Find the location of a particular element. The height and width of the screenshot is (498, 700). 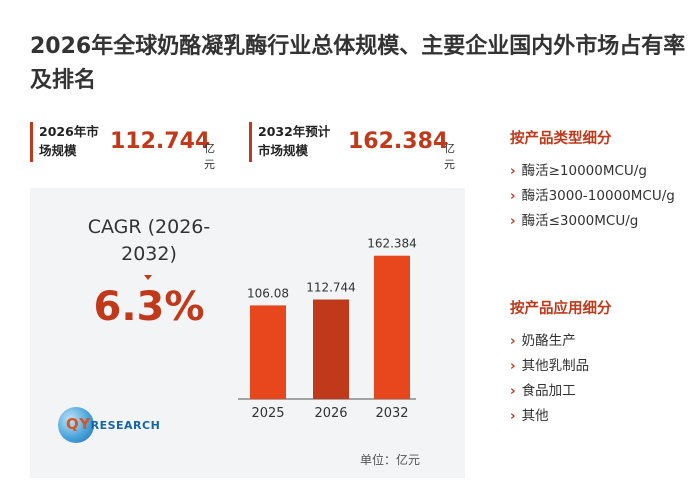

logo-wordmark: QYRESEARCH is located at coordinates (113, 424).